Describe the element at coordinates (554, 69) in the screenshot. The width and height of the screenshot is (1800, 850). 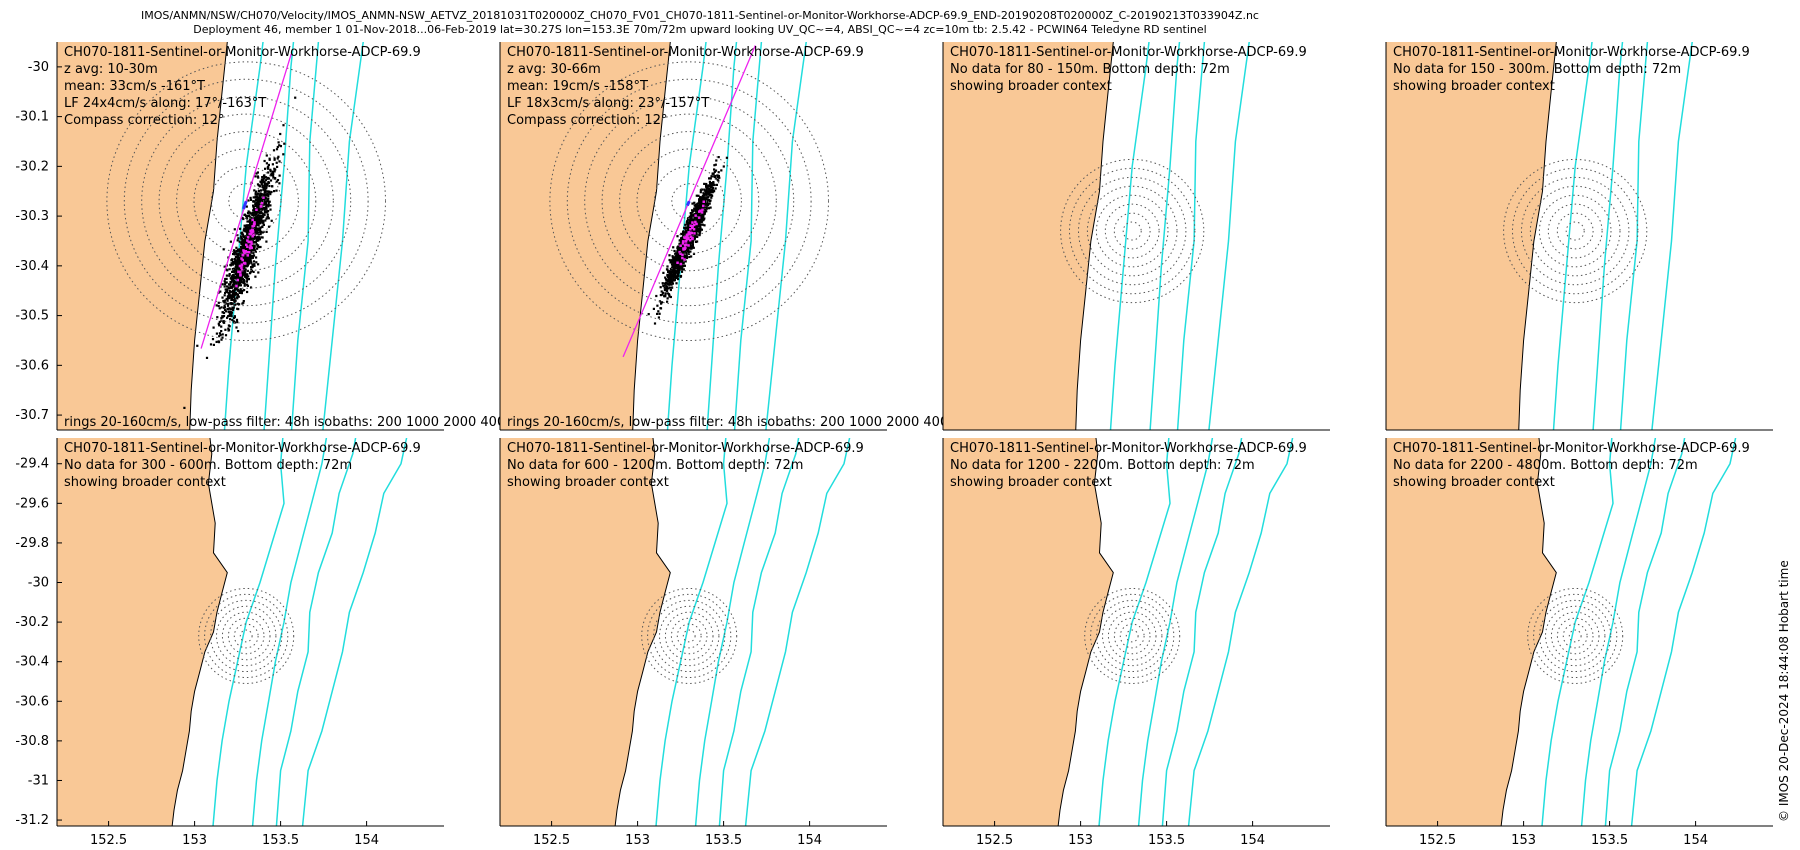
I see `panel-info-line: z avg: 30-66m` at that location.